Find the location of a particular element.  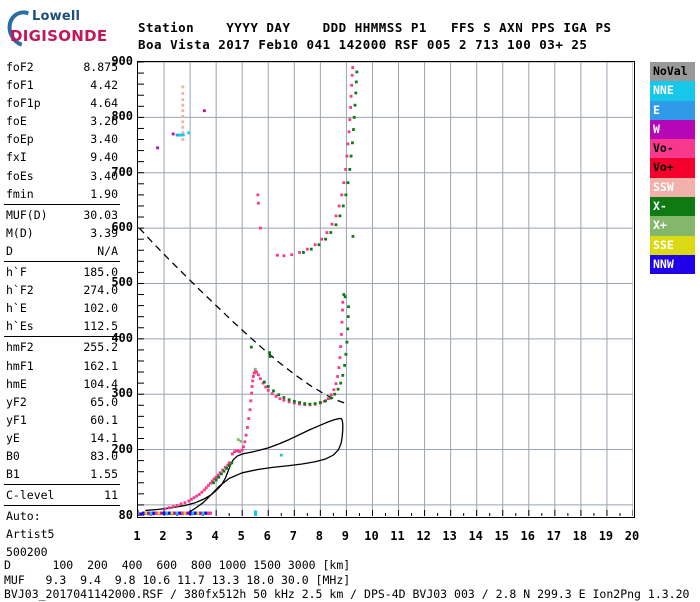

param-value: 3.40 is located at coordinates (104, 139).